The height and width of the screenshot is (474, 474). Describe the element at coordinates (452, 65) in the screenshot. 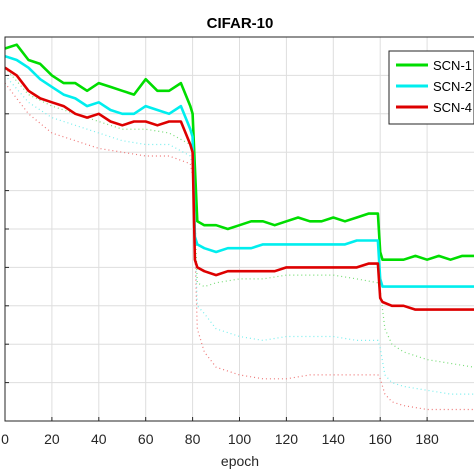

I see `legend-label-scn-1: SCN-1` at that location.